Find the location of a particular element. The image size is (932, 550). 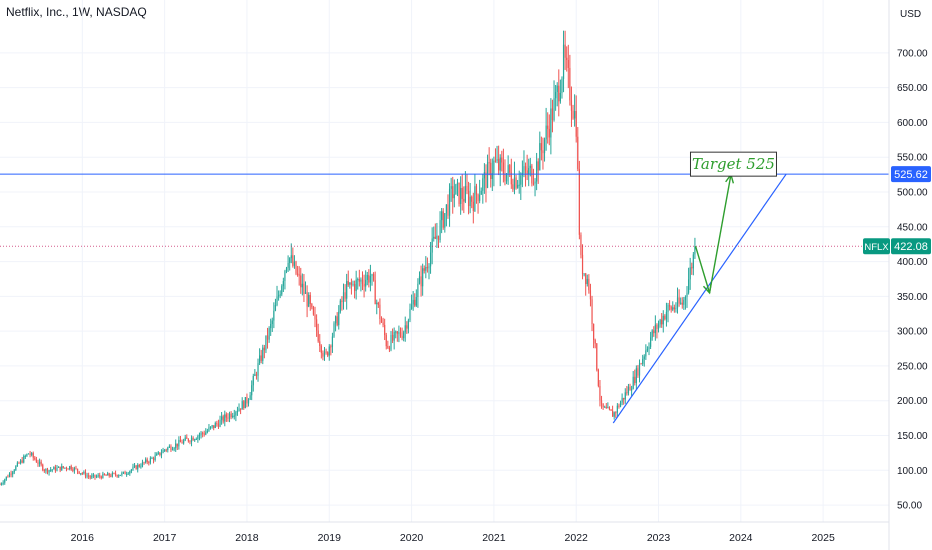

price-tick-label: 550.00 is located at coordinates (912, 158).